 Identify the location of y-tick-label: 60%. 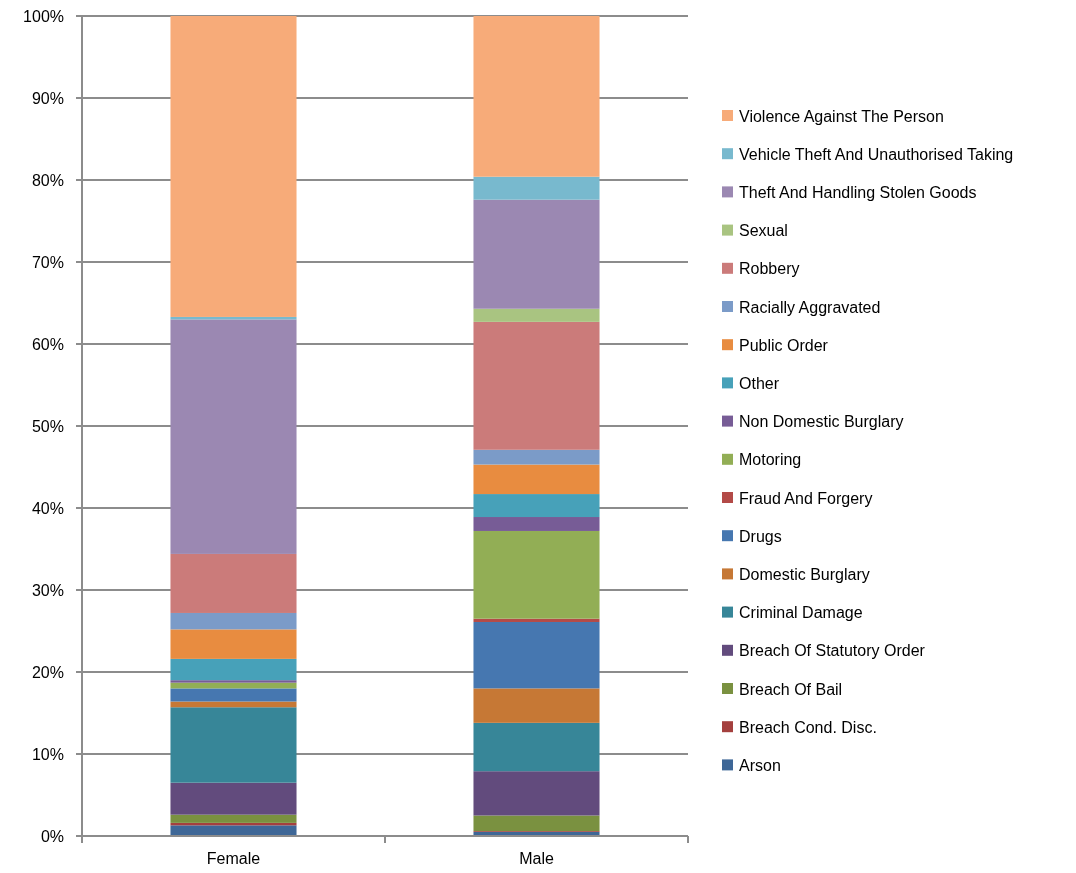
(47, 344).